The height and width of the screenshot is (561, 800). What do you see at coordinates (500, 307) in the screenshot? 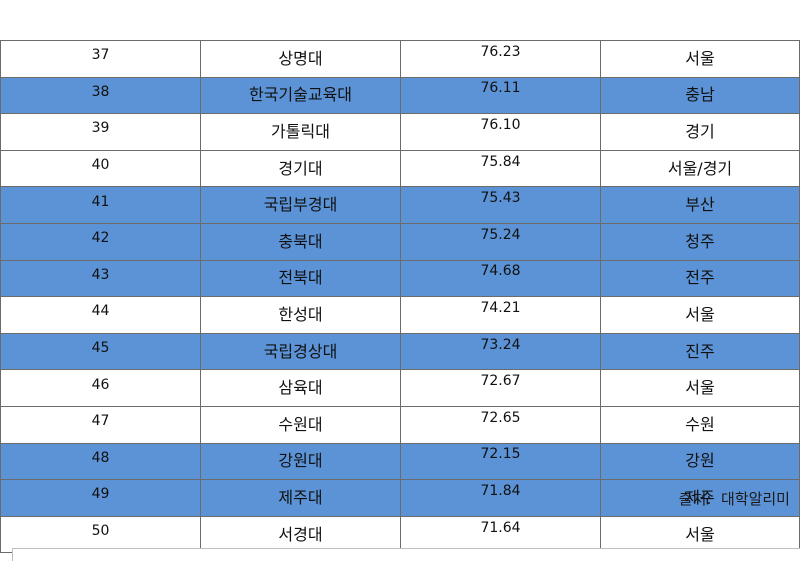
I see `score-cell-text: 74.21` at bounding box center [500, 307].